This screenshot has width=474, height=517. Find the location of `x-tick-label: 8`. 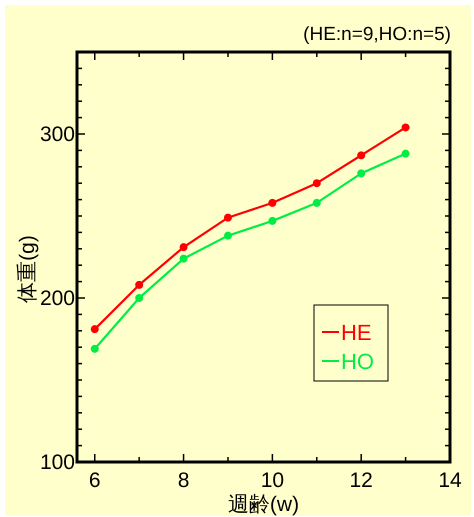

x-tick-label: 8 is located at coordinates (184, 480).